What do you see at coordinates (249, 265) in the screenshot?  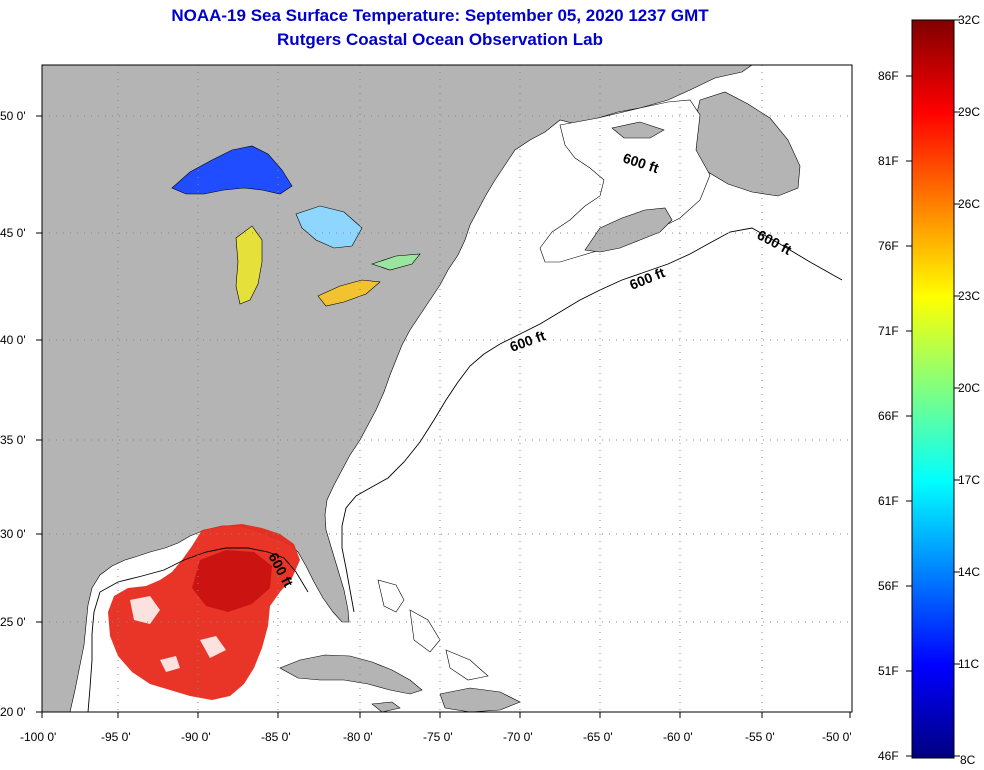 I see `lake-michigan` at bounding box center [249, 265].